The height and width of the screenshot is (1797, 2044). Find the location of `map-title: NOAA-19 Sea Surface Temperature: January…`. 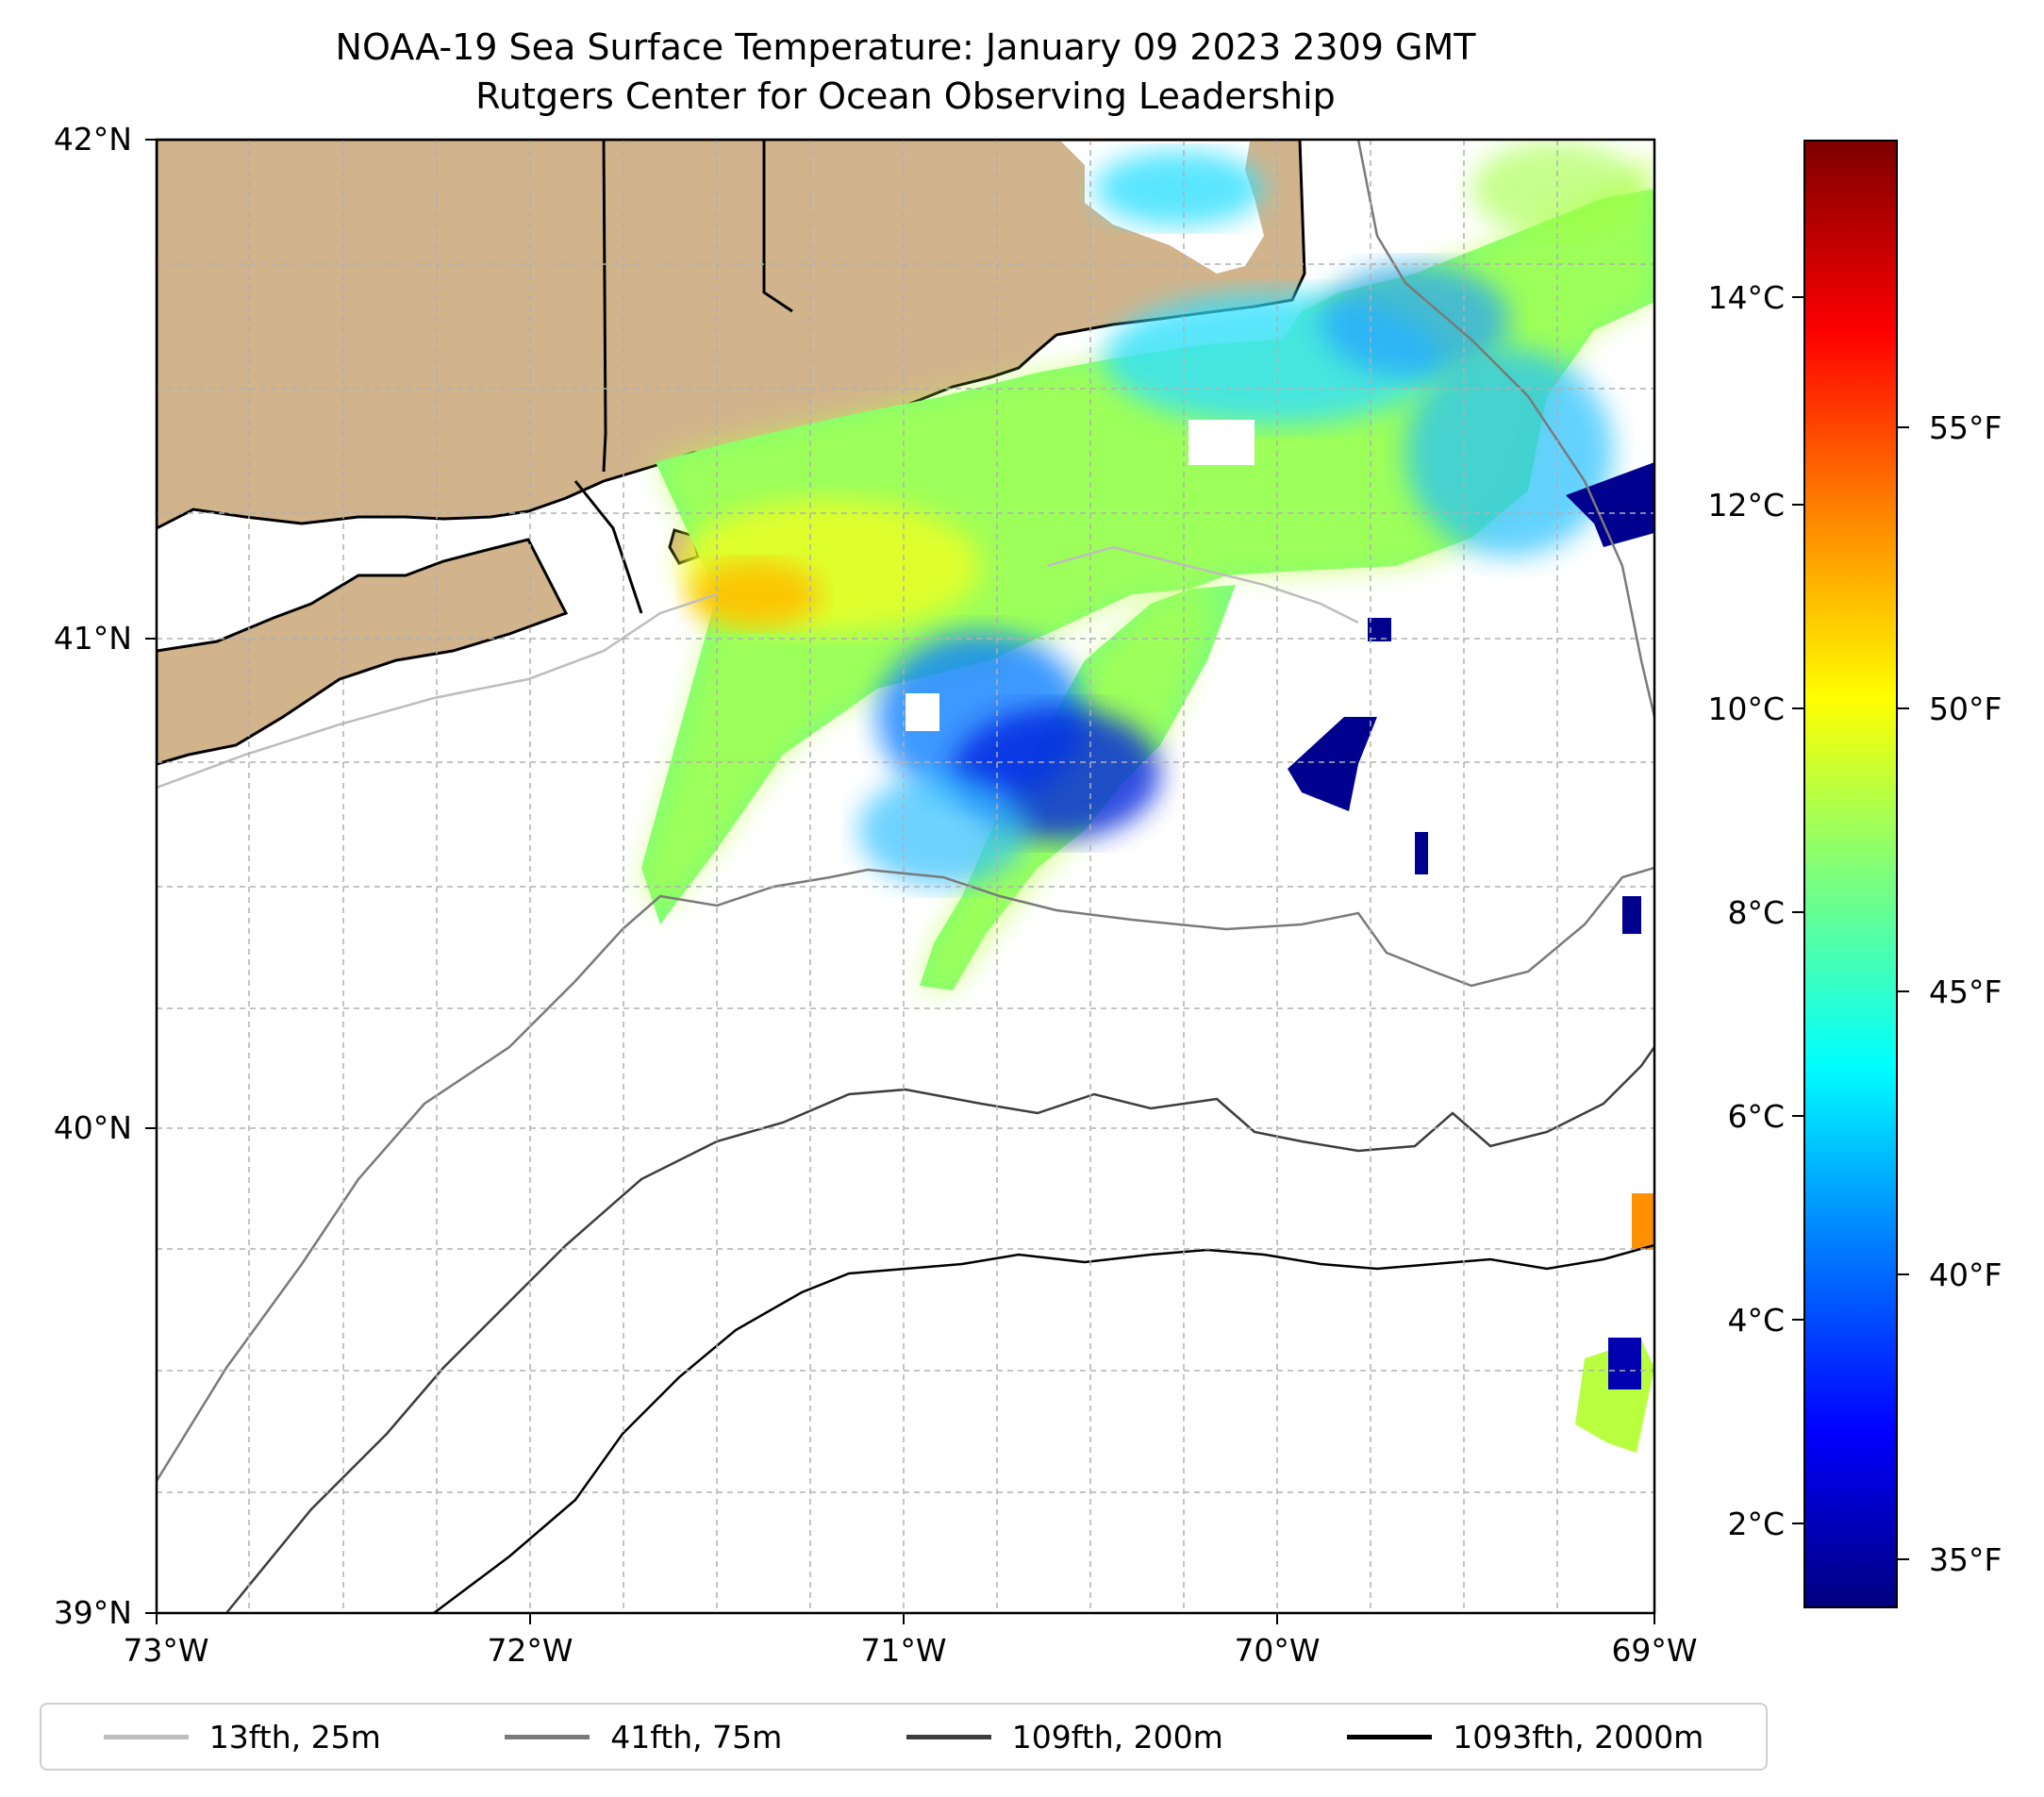

map-title: NOAA-19 Sea Surface Temperature: January… is located at coordinates (905, 47).